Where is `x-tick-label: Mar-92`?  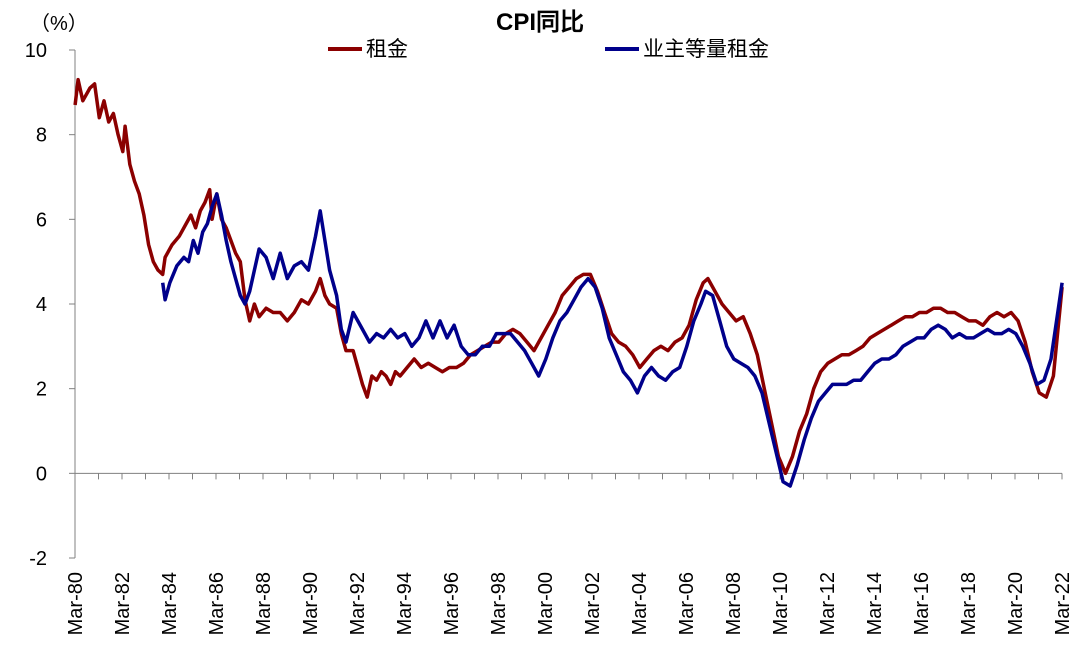
x-tick-label: Mar-92 is located at coordinates (358, 603).